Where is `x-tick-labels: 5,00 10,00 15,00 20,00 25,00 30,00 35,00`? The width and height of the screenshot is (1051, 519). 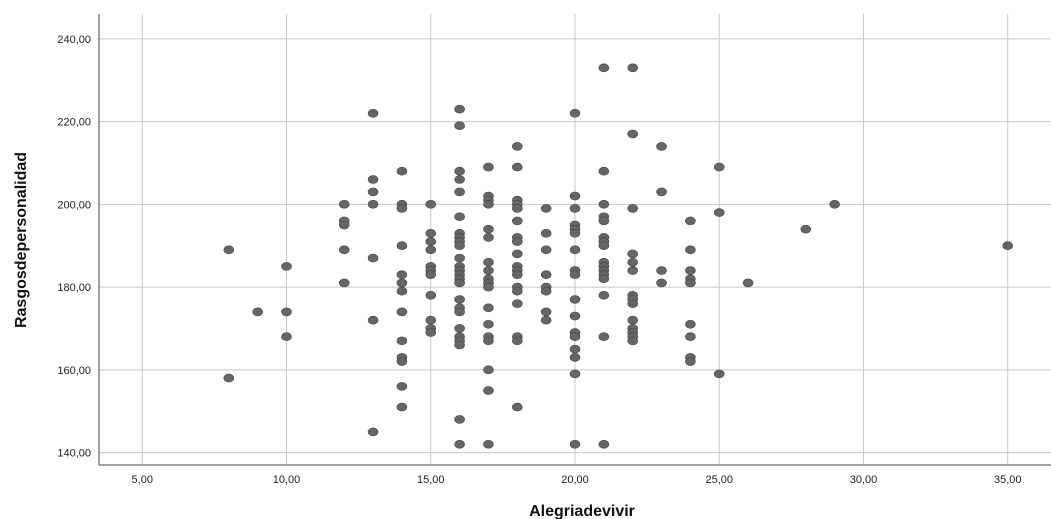 x-tick-labels: 5,00 10,00 15,00 20,00 25,00 30,00 35,00 is located at coordinates (577, 480).